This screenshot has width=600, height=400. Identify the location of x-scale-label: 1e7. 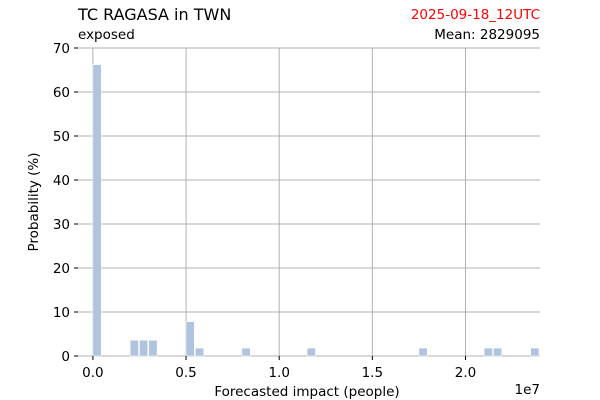
(527, 390).